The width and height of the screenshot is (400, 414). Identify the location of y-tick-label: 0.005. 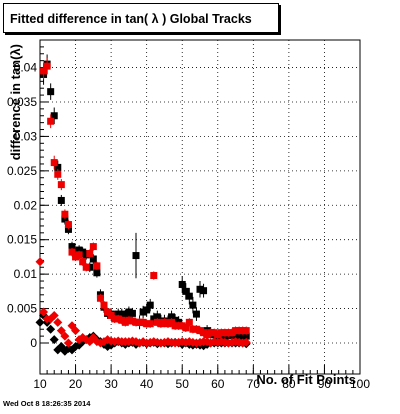
(22, 309).